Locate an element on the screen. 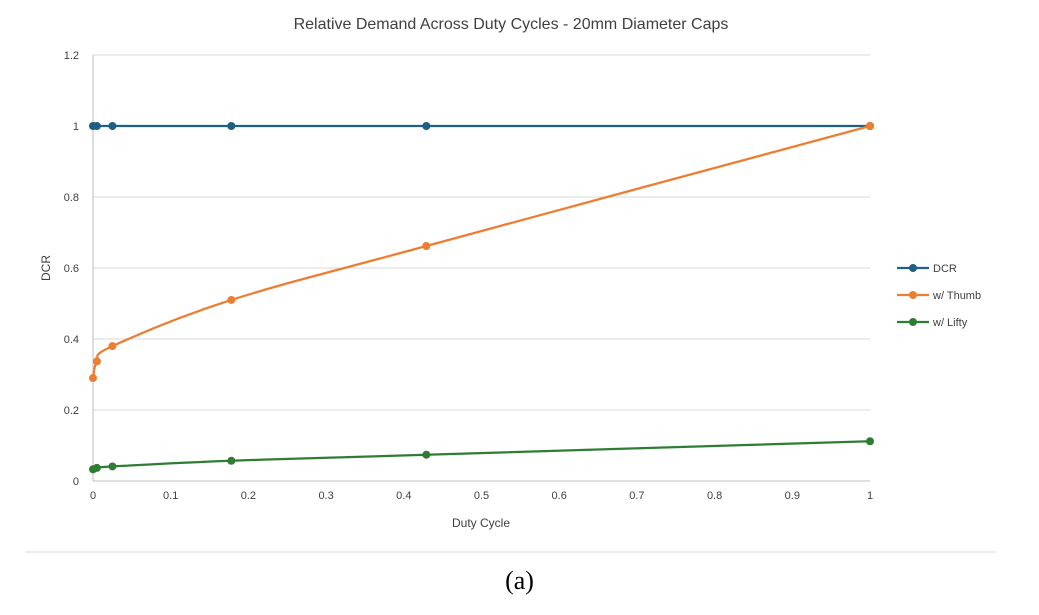  y-tick-label: 0.2 is located at coordinates (71, 411).